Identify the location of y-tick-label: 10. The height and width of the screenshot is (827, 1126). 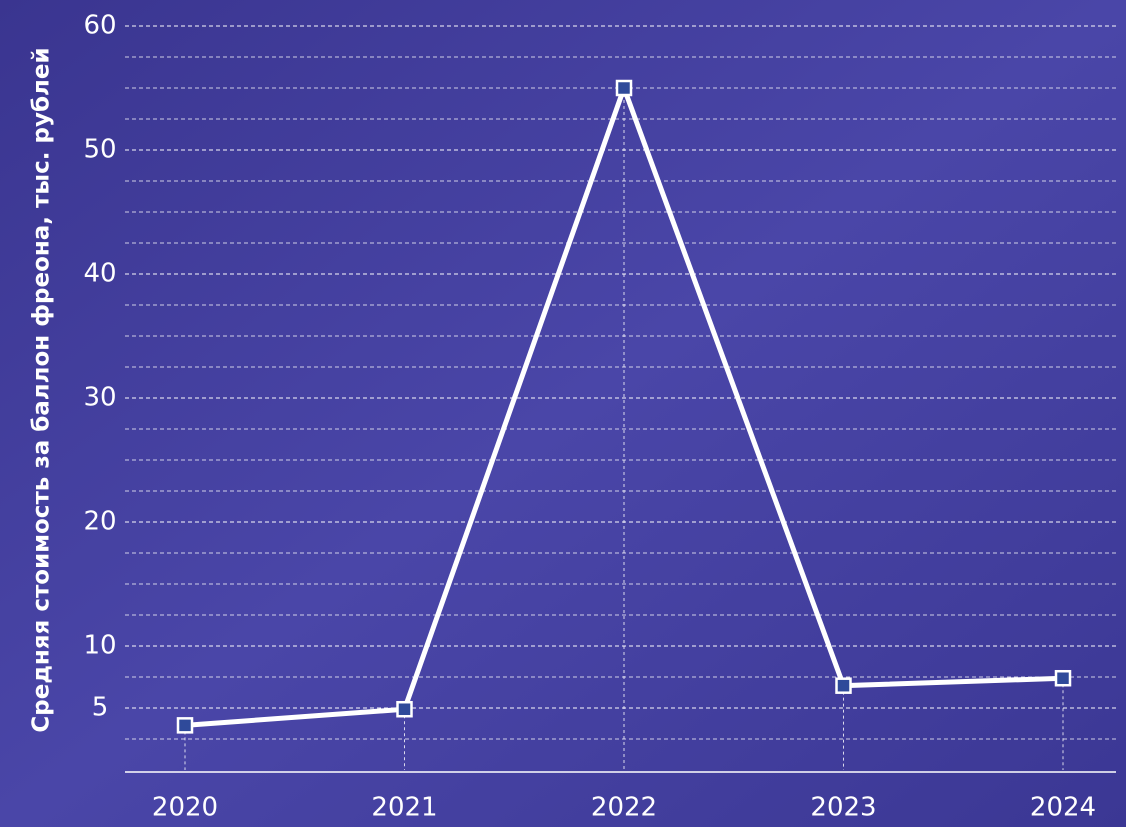
(99, 646).